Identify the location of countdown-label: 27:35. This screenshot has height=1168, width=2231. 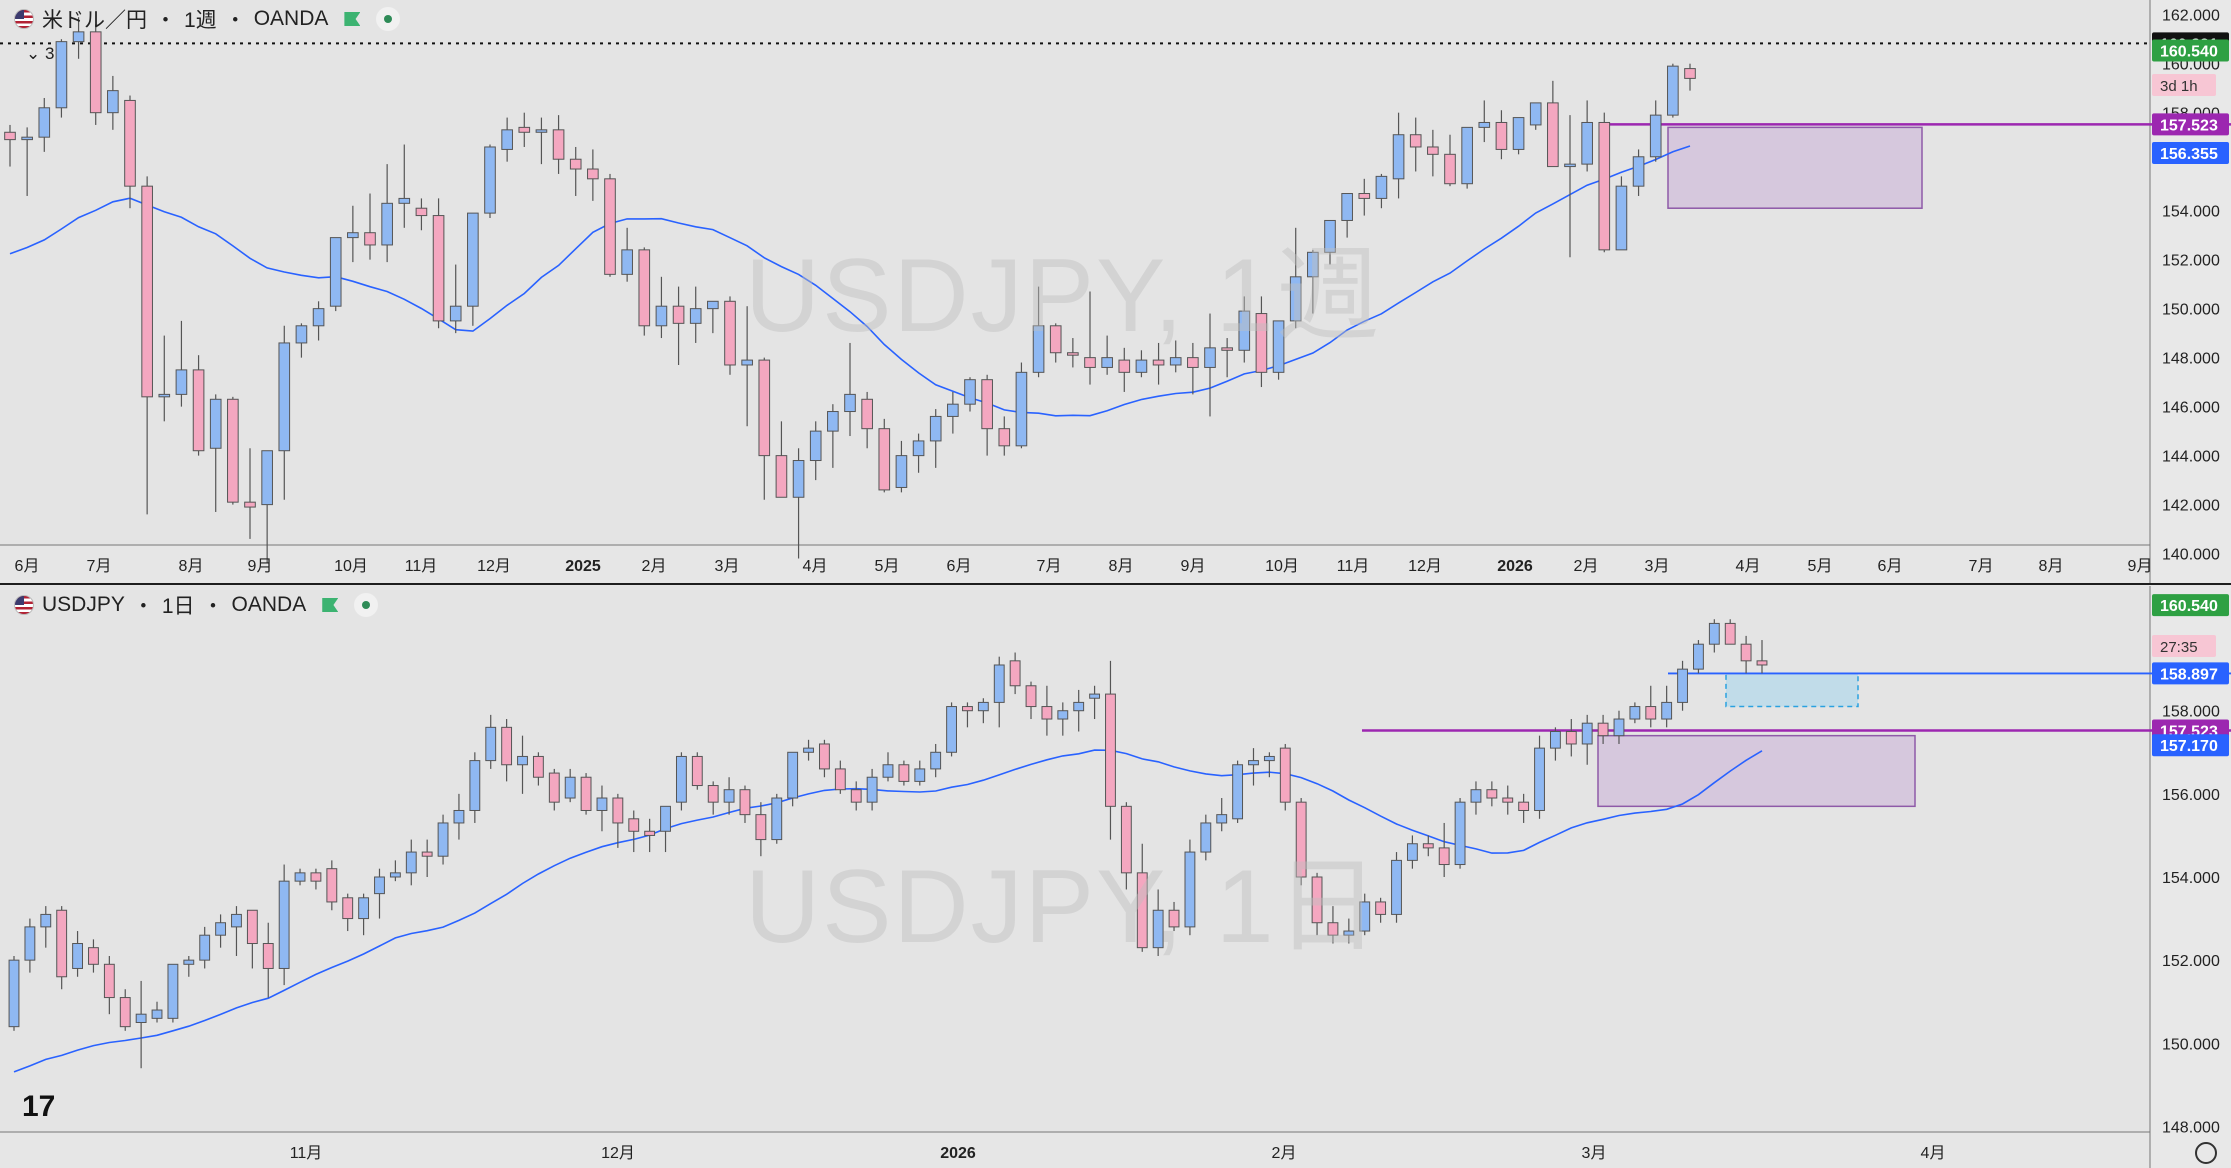
(2179, 647).